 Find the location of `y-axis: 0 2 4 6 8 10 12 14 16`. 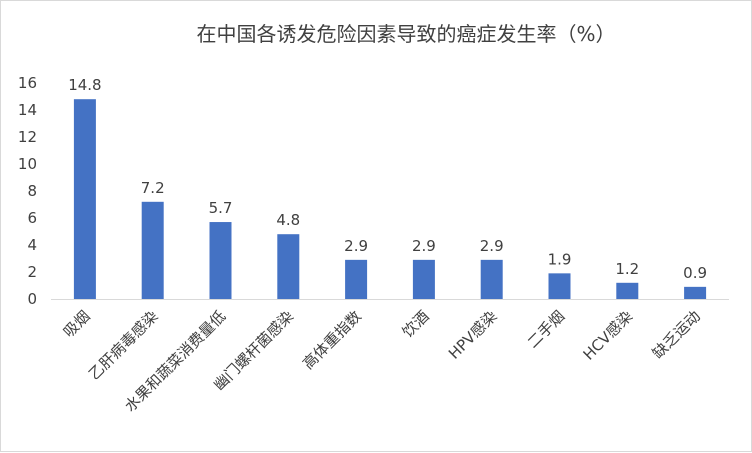

y-axis: 0 2 4 6 8 10 12 14 16 is located at coordinates (27, 191).